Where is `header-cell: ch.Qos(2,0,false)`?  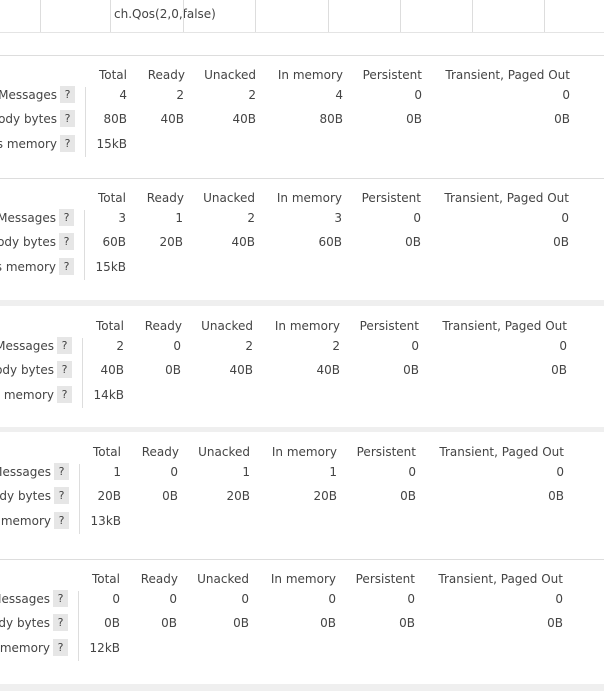
header-cell: ch.Qos(2,0,false) is located at coordinates (165, 14).